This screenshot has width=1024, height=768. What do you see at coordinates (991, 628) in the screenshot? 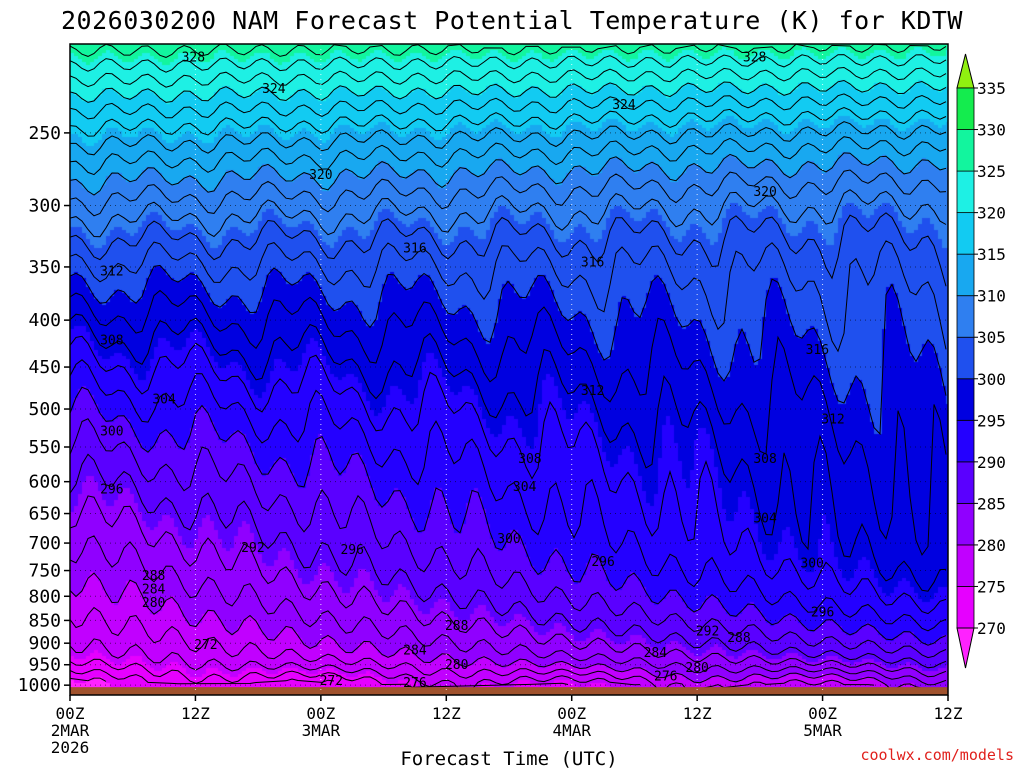
I see `colorbar-label: 270` at bounding box center [991, 628].